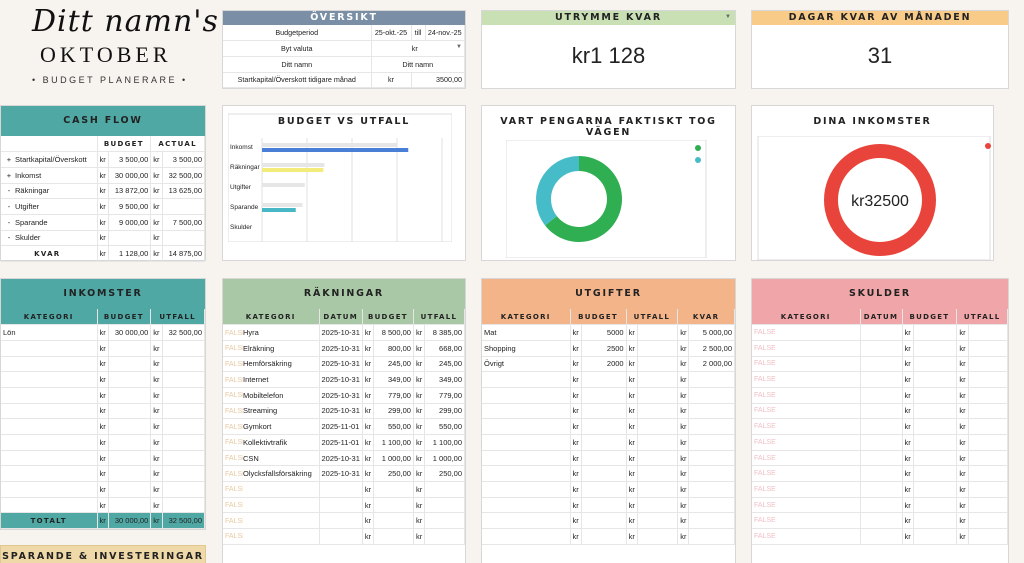  Describe the element at coordinates (604, 364) in the screenshot. I see `utgift-budget: 2000` at that location.